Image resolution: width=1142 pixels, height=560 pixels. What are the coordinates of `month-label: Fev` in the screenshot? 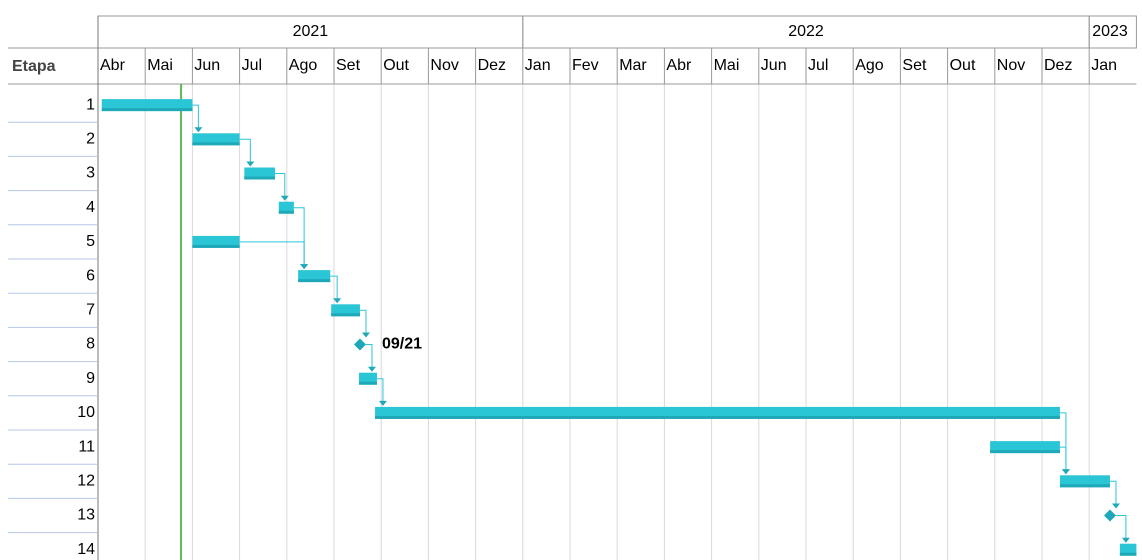 It's located at (585, 65).